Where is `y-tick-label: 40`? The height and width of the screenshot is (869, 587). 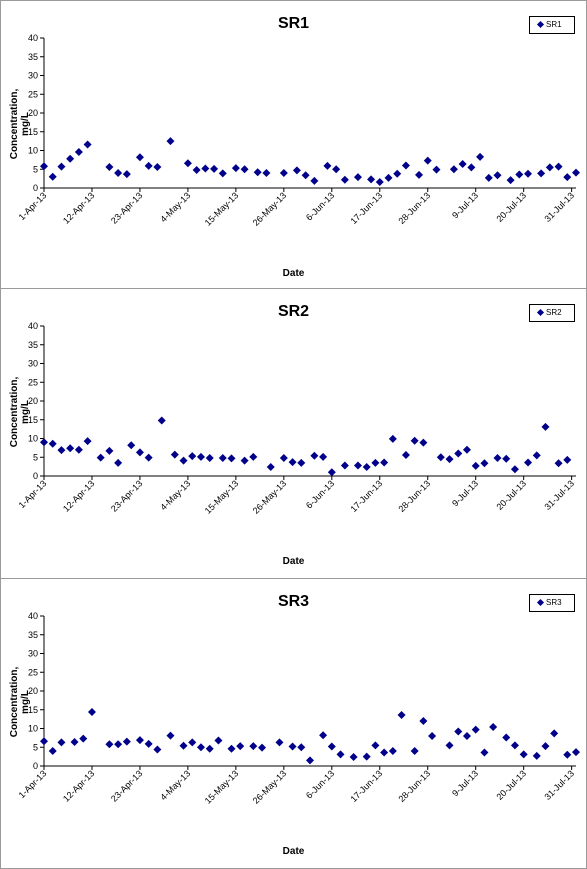 y-tick-label: 40 is located at coordinates (33, 38).